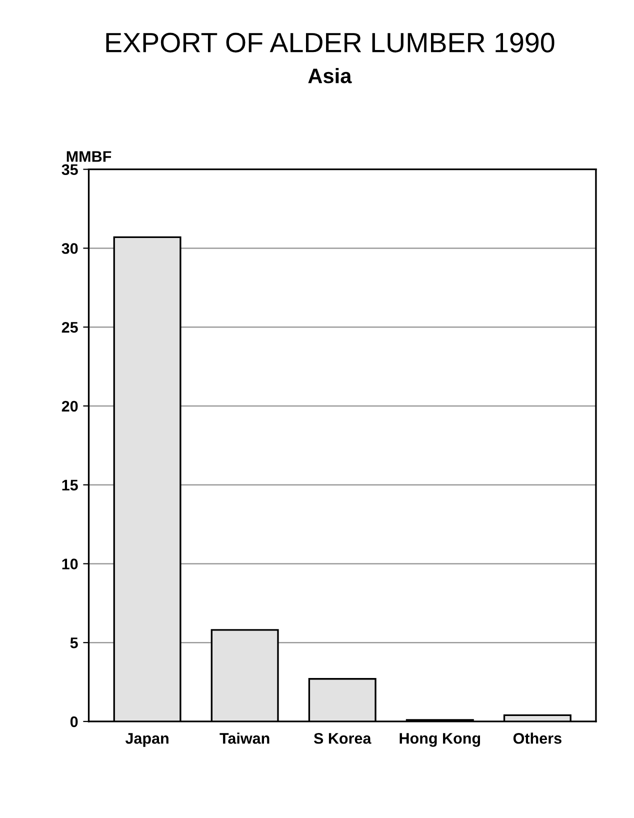 This screenshot has width=634, height=818. What do you see at coordinates (74, 643) in the screenshot?
I see `y-tick-label: 5` at bounding box center [74, 643].